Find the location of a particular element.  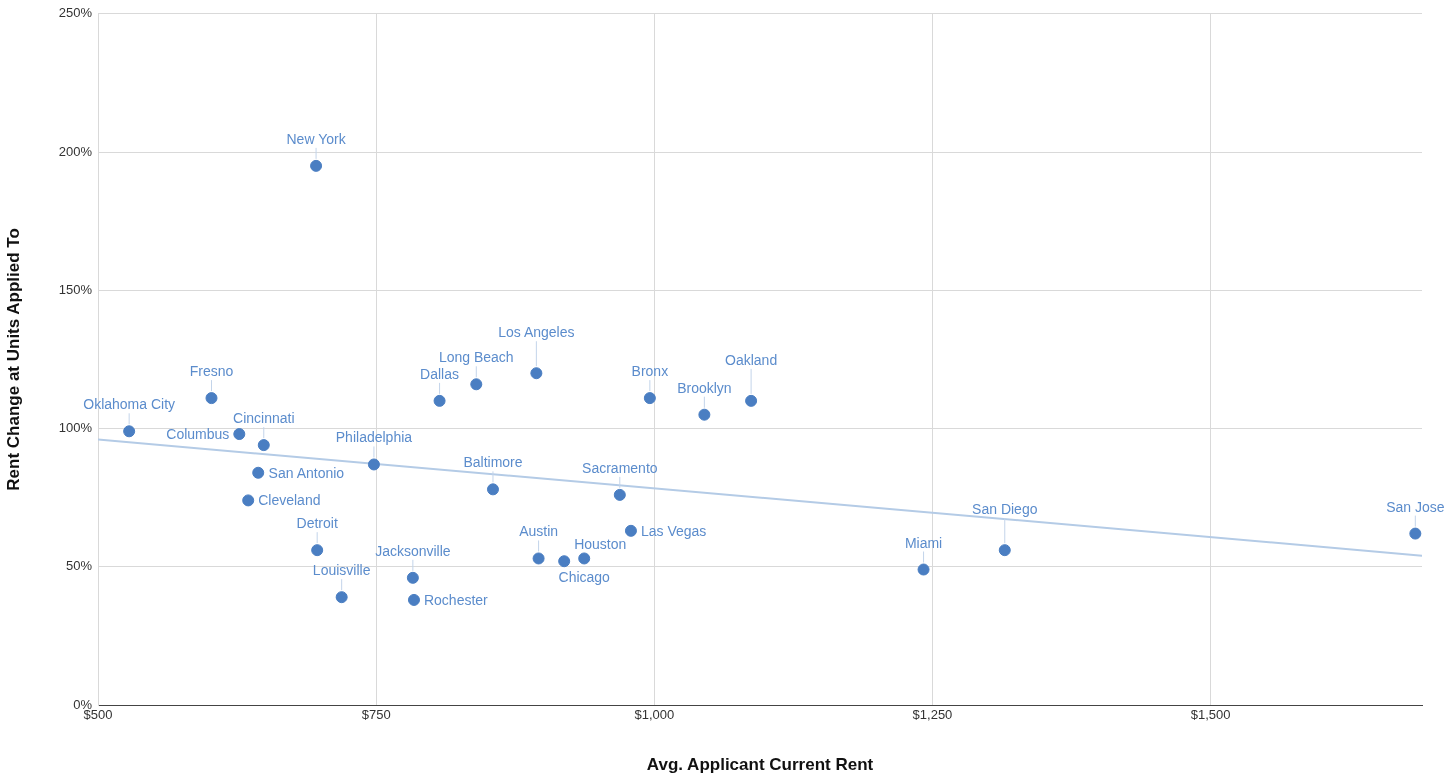

annotation: Miami is located at coordinates (923, 542).